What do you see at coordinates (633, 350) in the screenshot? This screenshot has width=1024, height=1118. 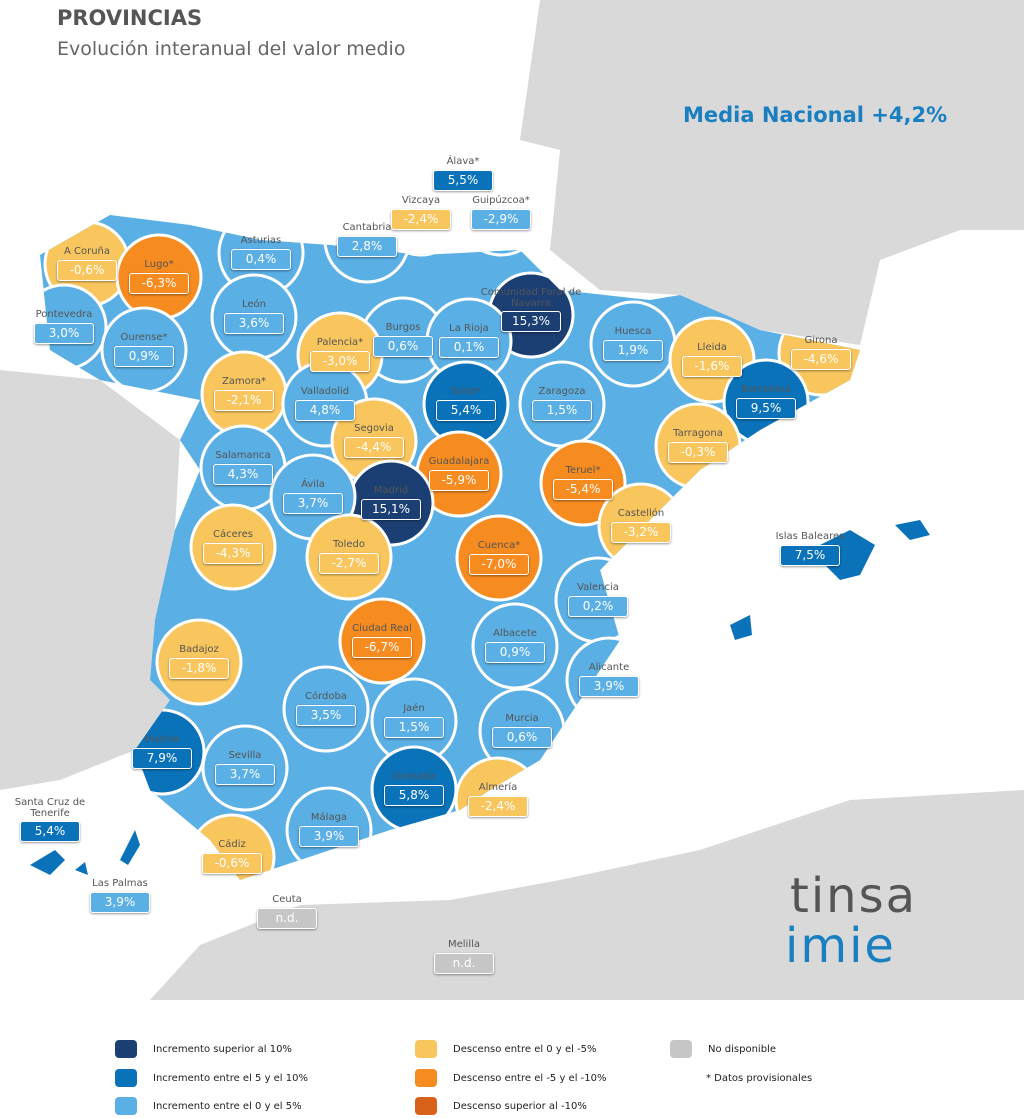 I see `province-value: 1,9%` at bounding box center [633, 350].